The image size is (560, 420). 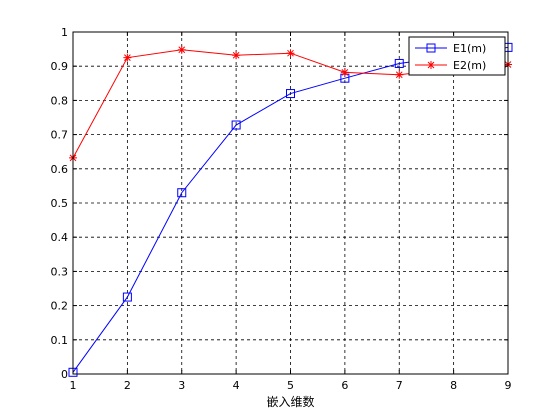 What do you see at coordinates (73, 385) in the screenshot?
I see `x-tick-label: 1` at bounding box center [73, 385].